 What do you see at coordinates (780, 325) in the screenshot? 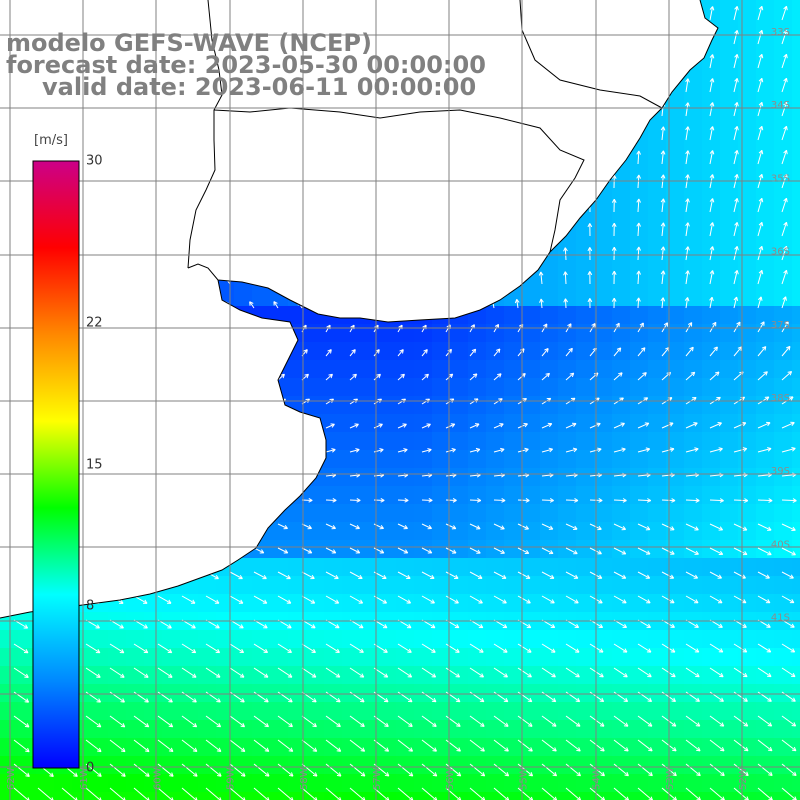
I see `latitude-labels: 33S 34S 35S 36S 37S 38S 39S 40S 41S` at bounding box center [780, 325].